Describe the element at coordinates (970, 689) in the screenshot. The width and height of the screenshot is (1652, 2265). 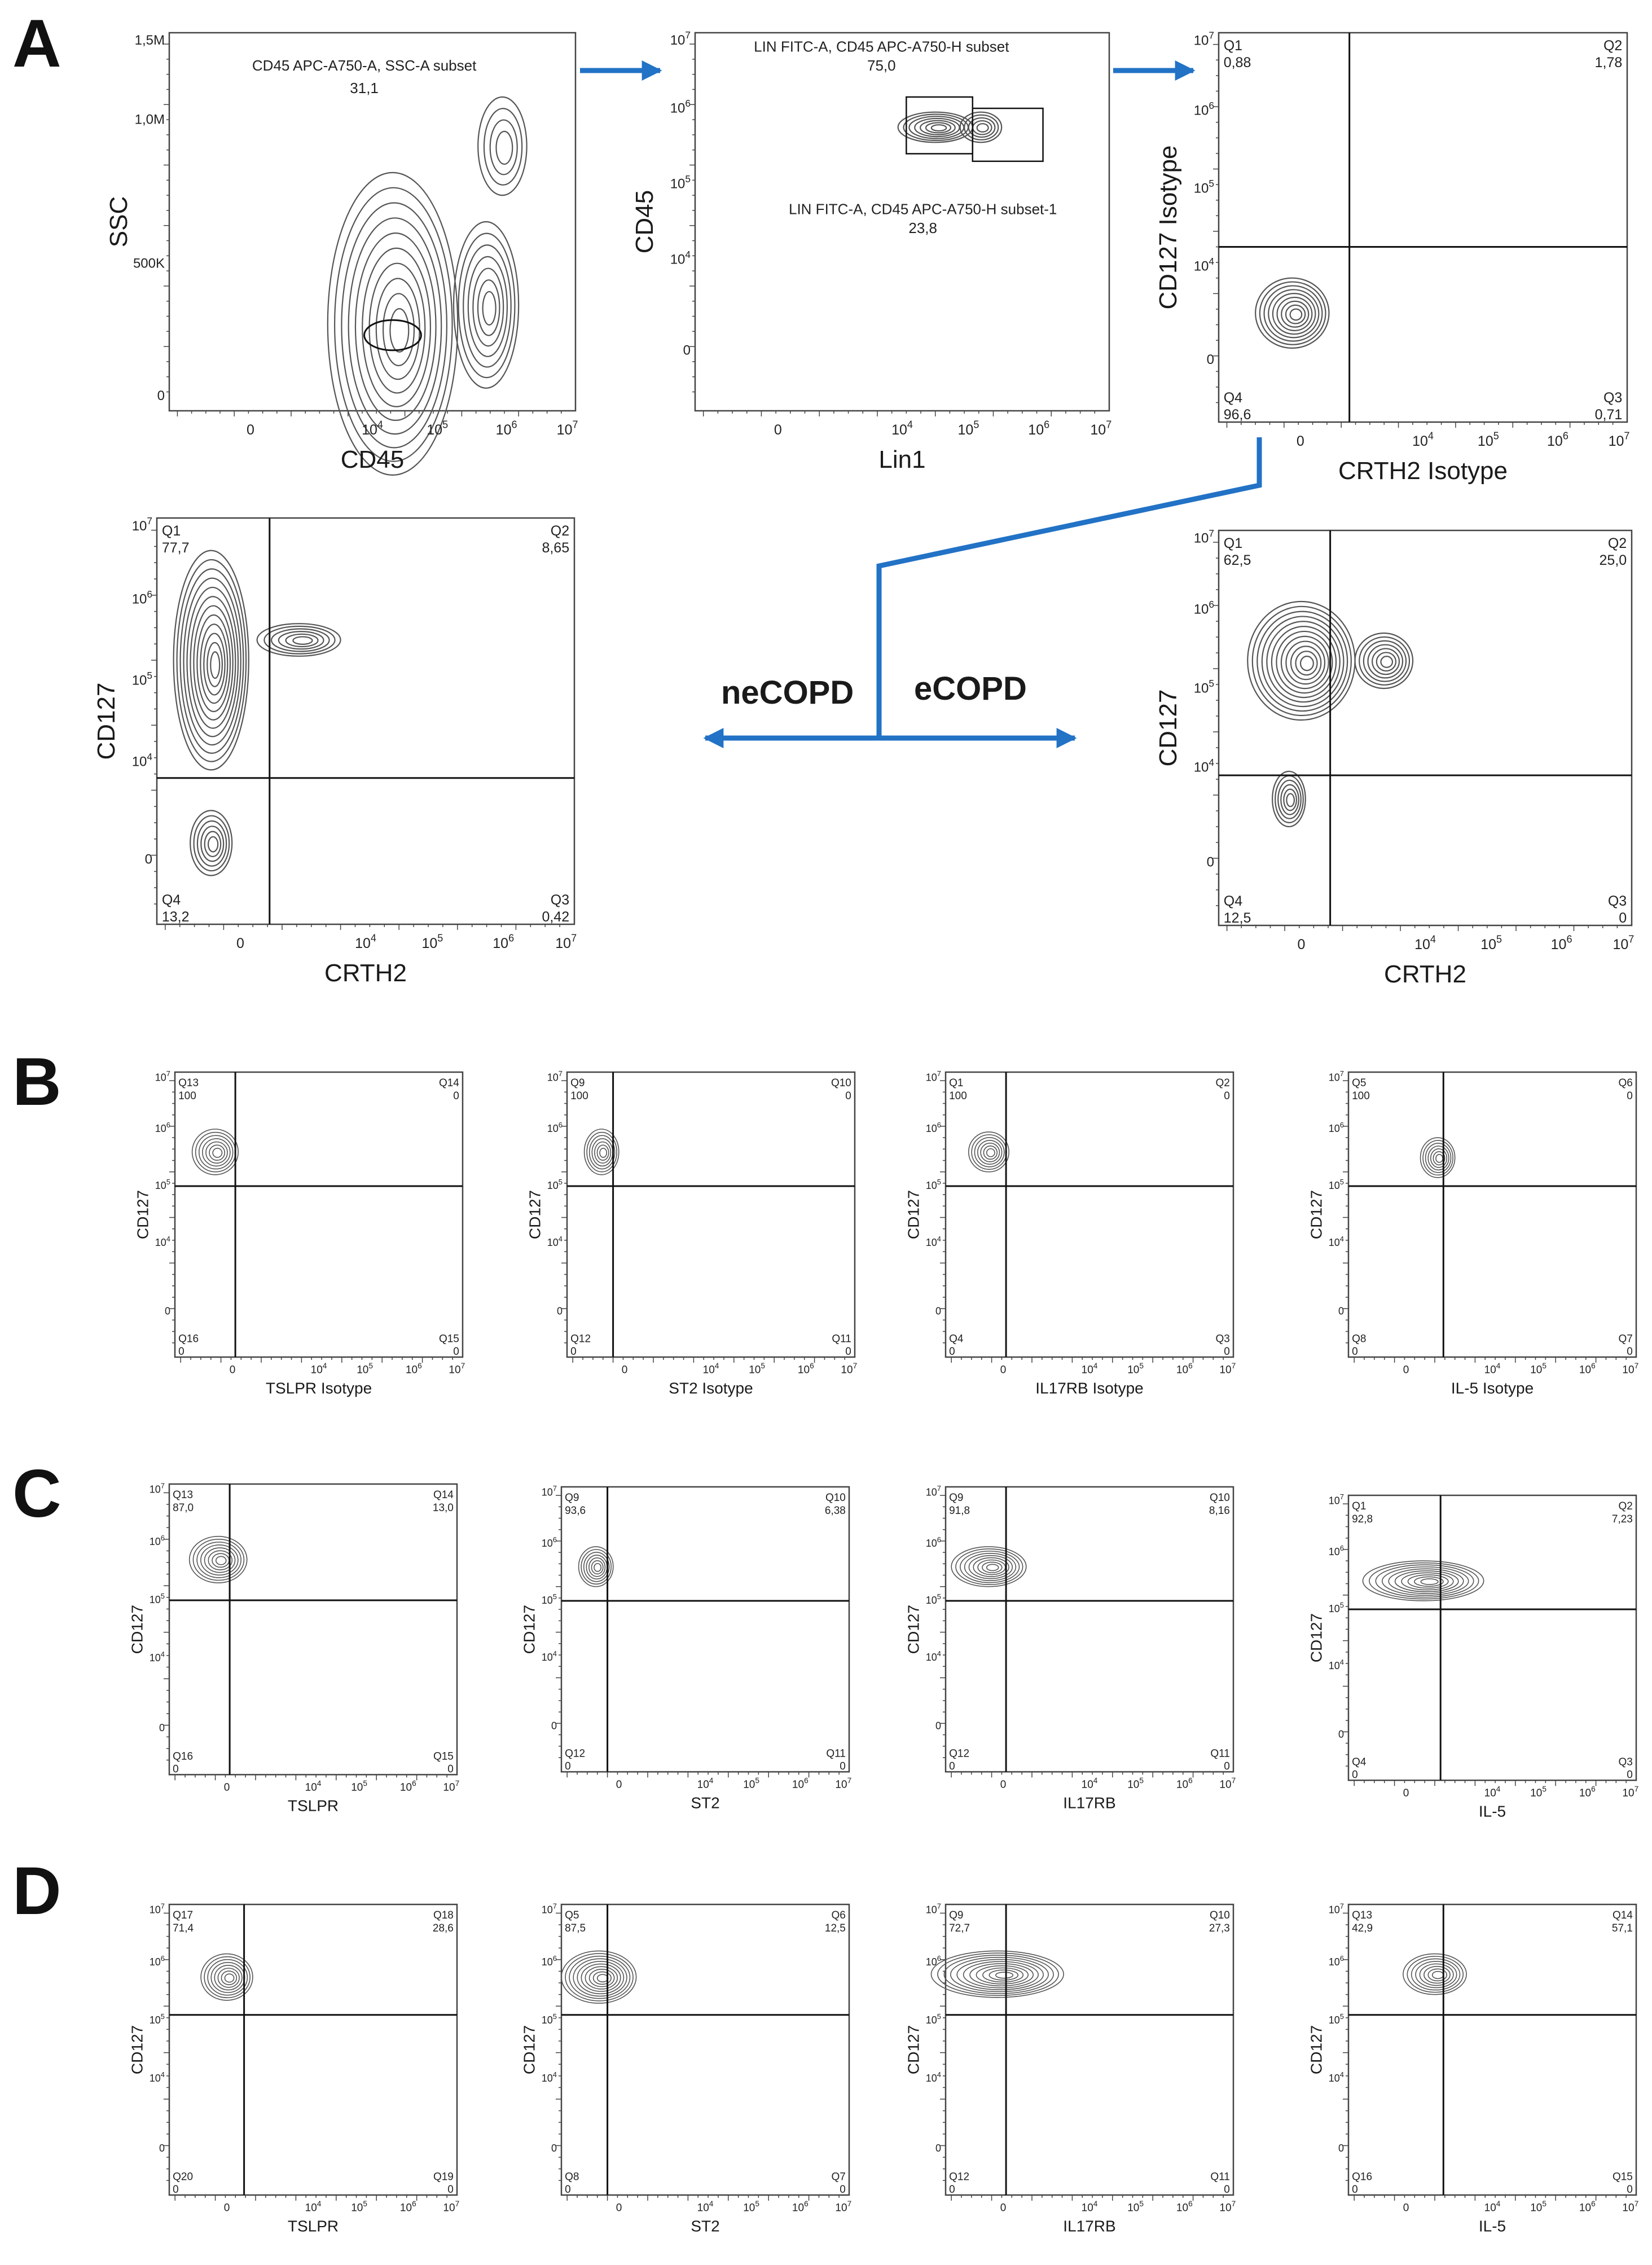
I see `ecopd-label: eCOPD` at that location.